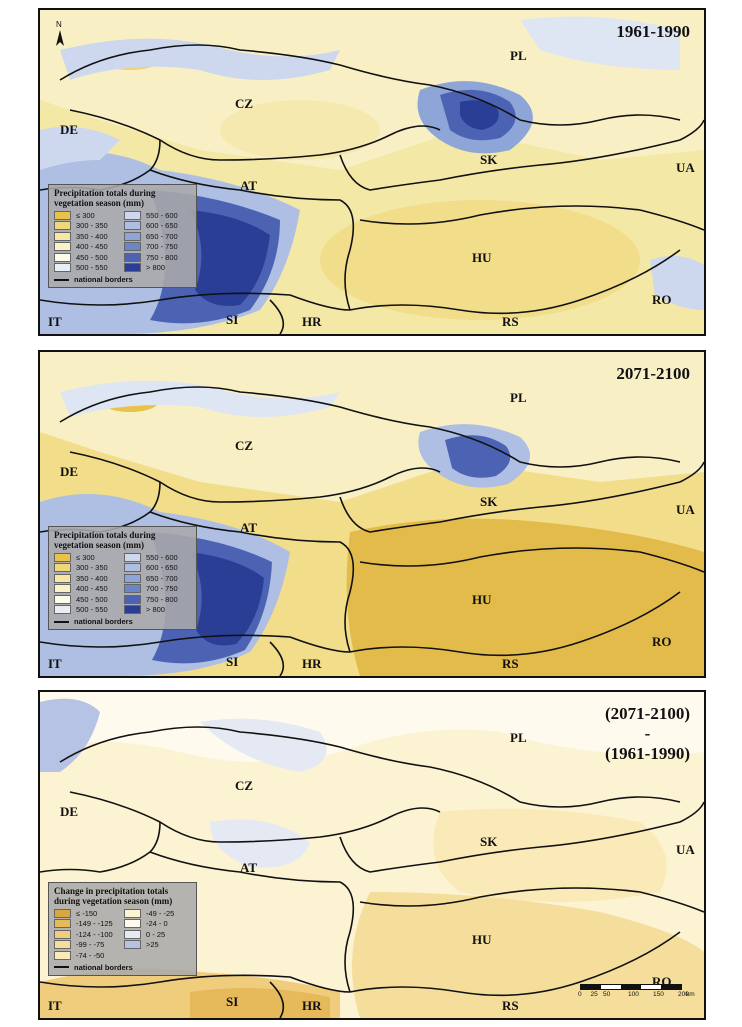  Describe the element at coordinates (158, 924) in the screenshot. I see `legend-item: -24 - 0` at that location.